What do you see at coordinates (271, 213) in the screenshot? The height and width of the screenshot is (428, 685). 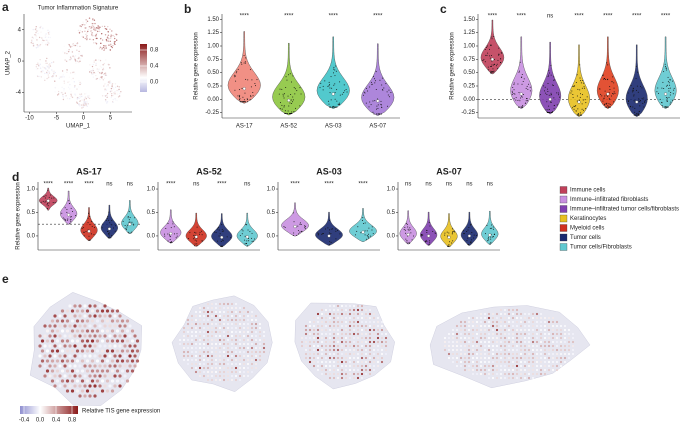 I see `y-tick-label: 0.5` at bounding box center [271, 213].